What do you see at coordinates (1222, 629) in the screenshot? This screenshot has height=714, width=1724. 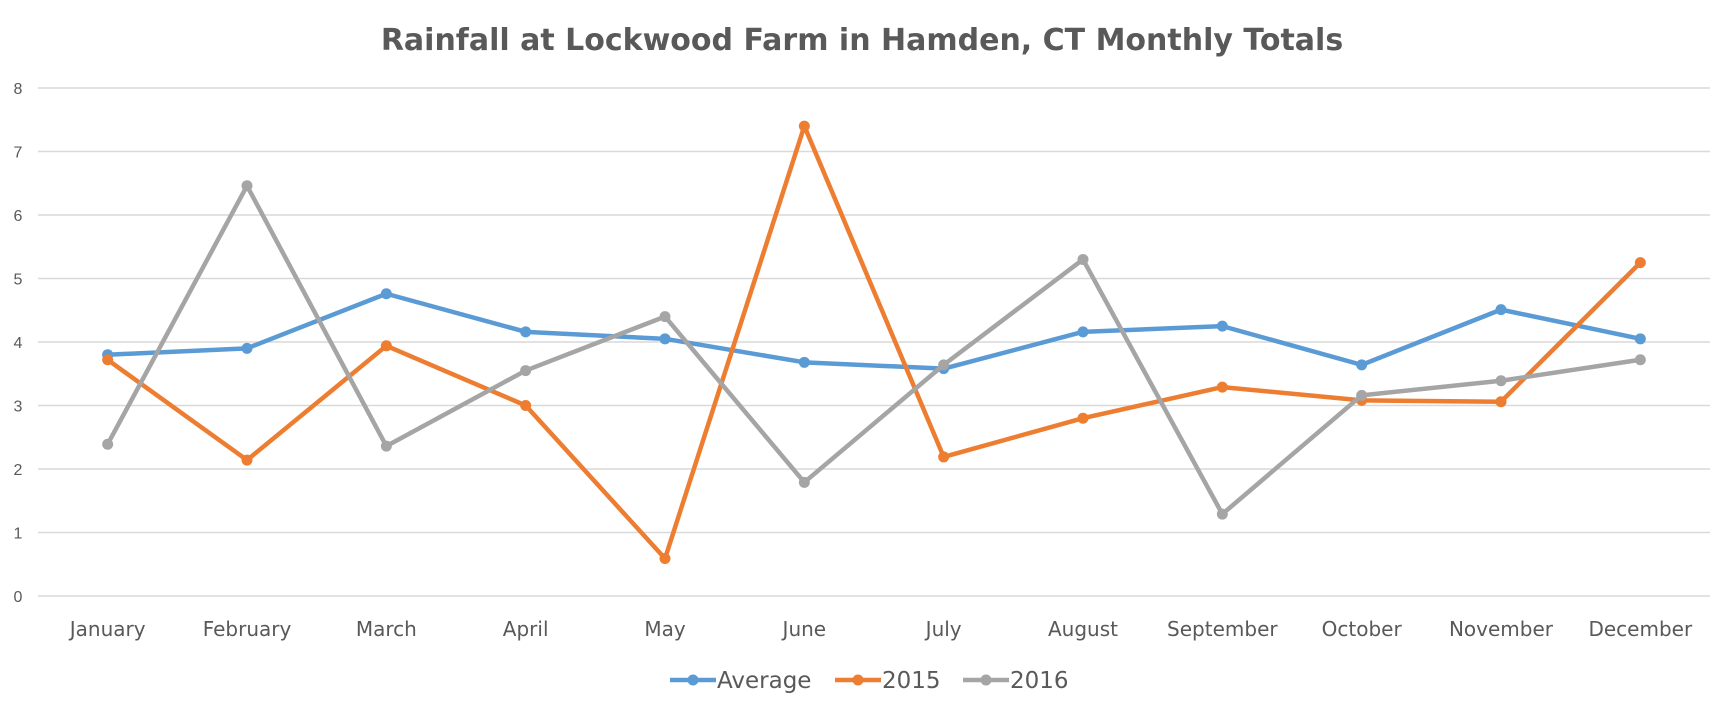 I see `x-tick-label: September` at bounding box center [1222, 629].